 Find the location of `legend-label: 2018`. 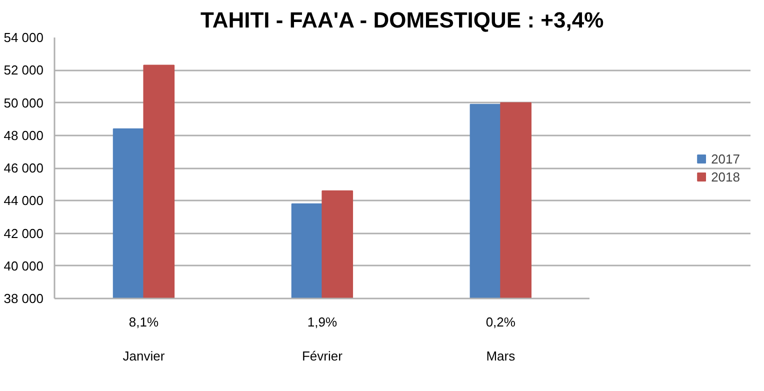

legend-label: 2018 is located at coordinates (725, 176).